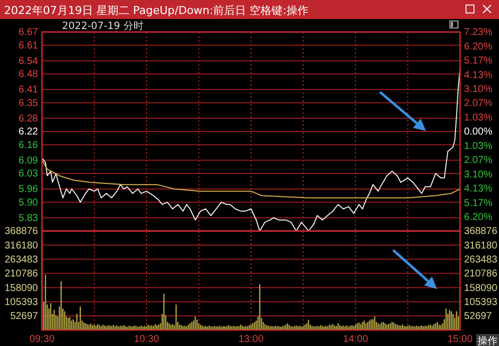 Image resolution: width=499 pixels, height=346 pixels. Describe the element at coordinates (21, 288) in the screenshot. I see `y-tick-label: 158090` at that location.